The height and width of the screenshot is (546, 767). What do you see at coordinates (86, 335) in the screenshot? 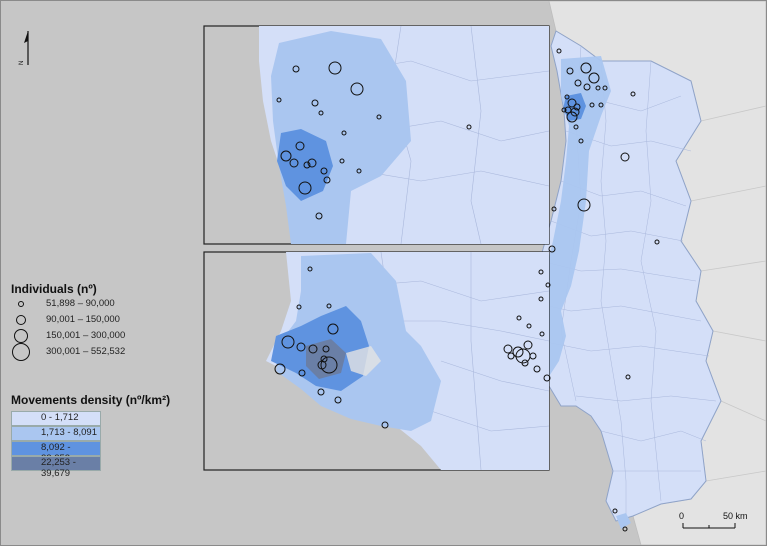
I see `legend-individuals-label: 150,001 – 300,000` at bounding box center [86, 335].